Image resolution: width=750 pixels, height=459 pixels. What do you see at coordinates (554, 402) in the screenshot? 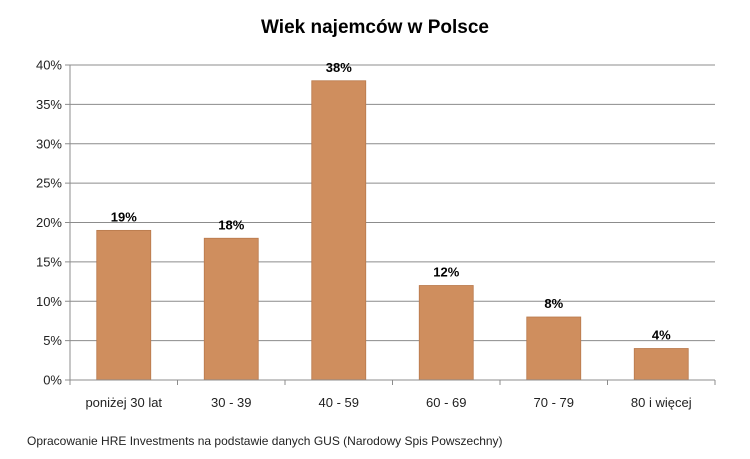
I see `x-tick-label: 70 - 79` at bounding box center [554, 402].